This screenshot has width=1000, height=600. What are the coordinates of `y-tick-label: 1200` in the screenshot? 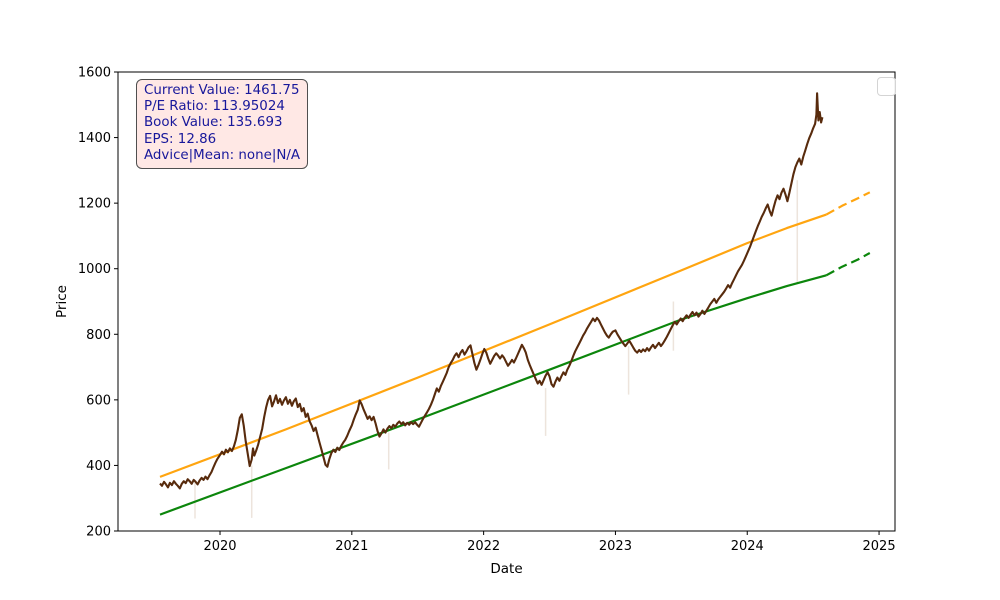 It's located at (94, 204).